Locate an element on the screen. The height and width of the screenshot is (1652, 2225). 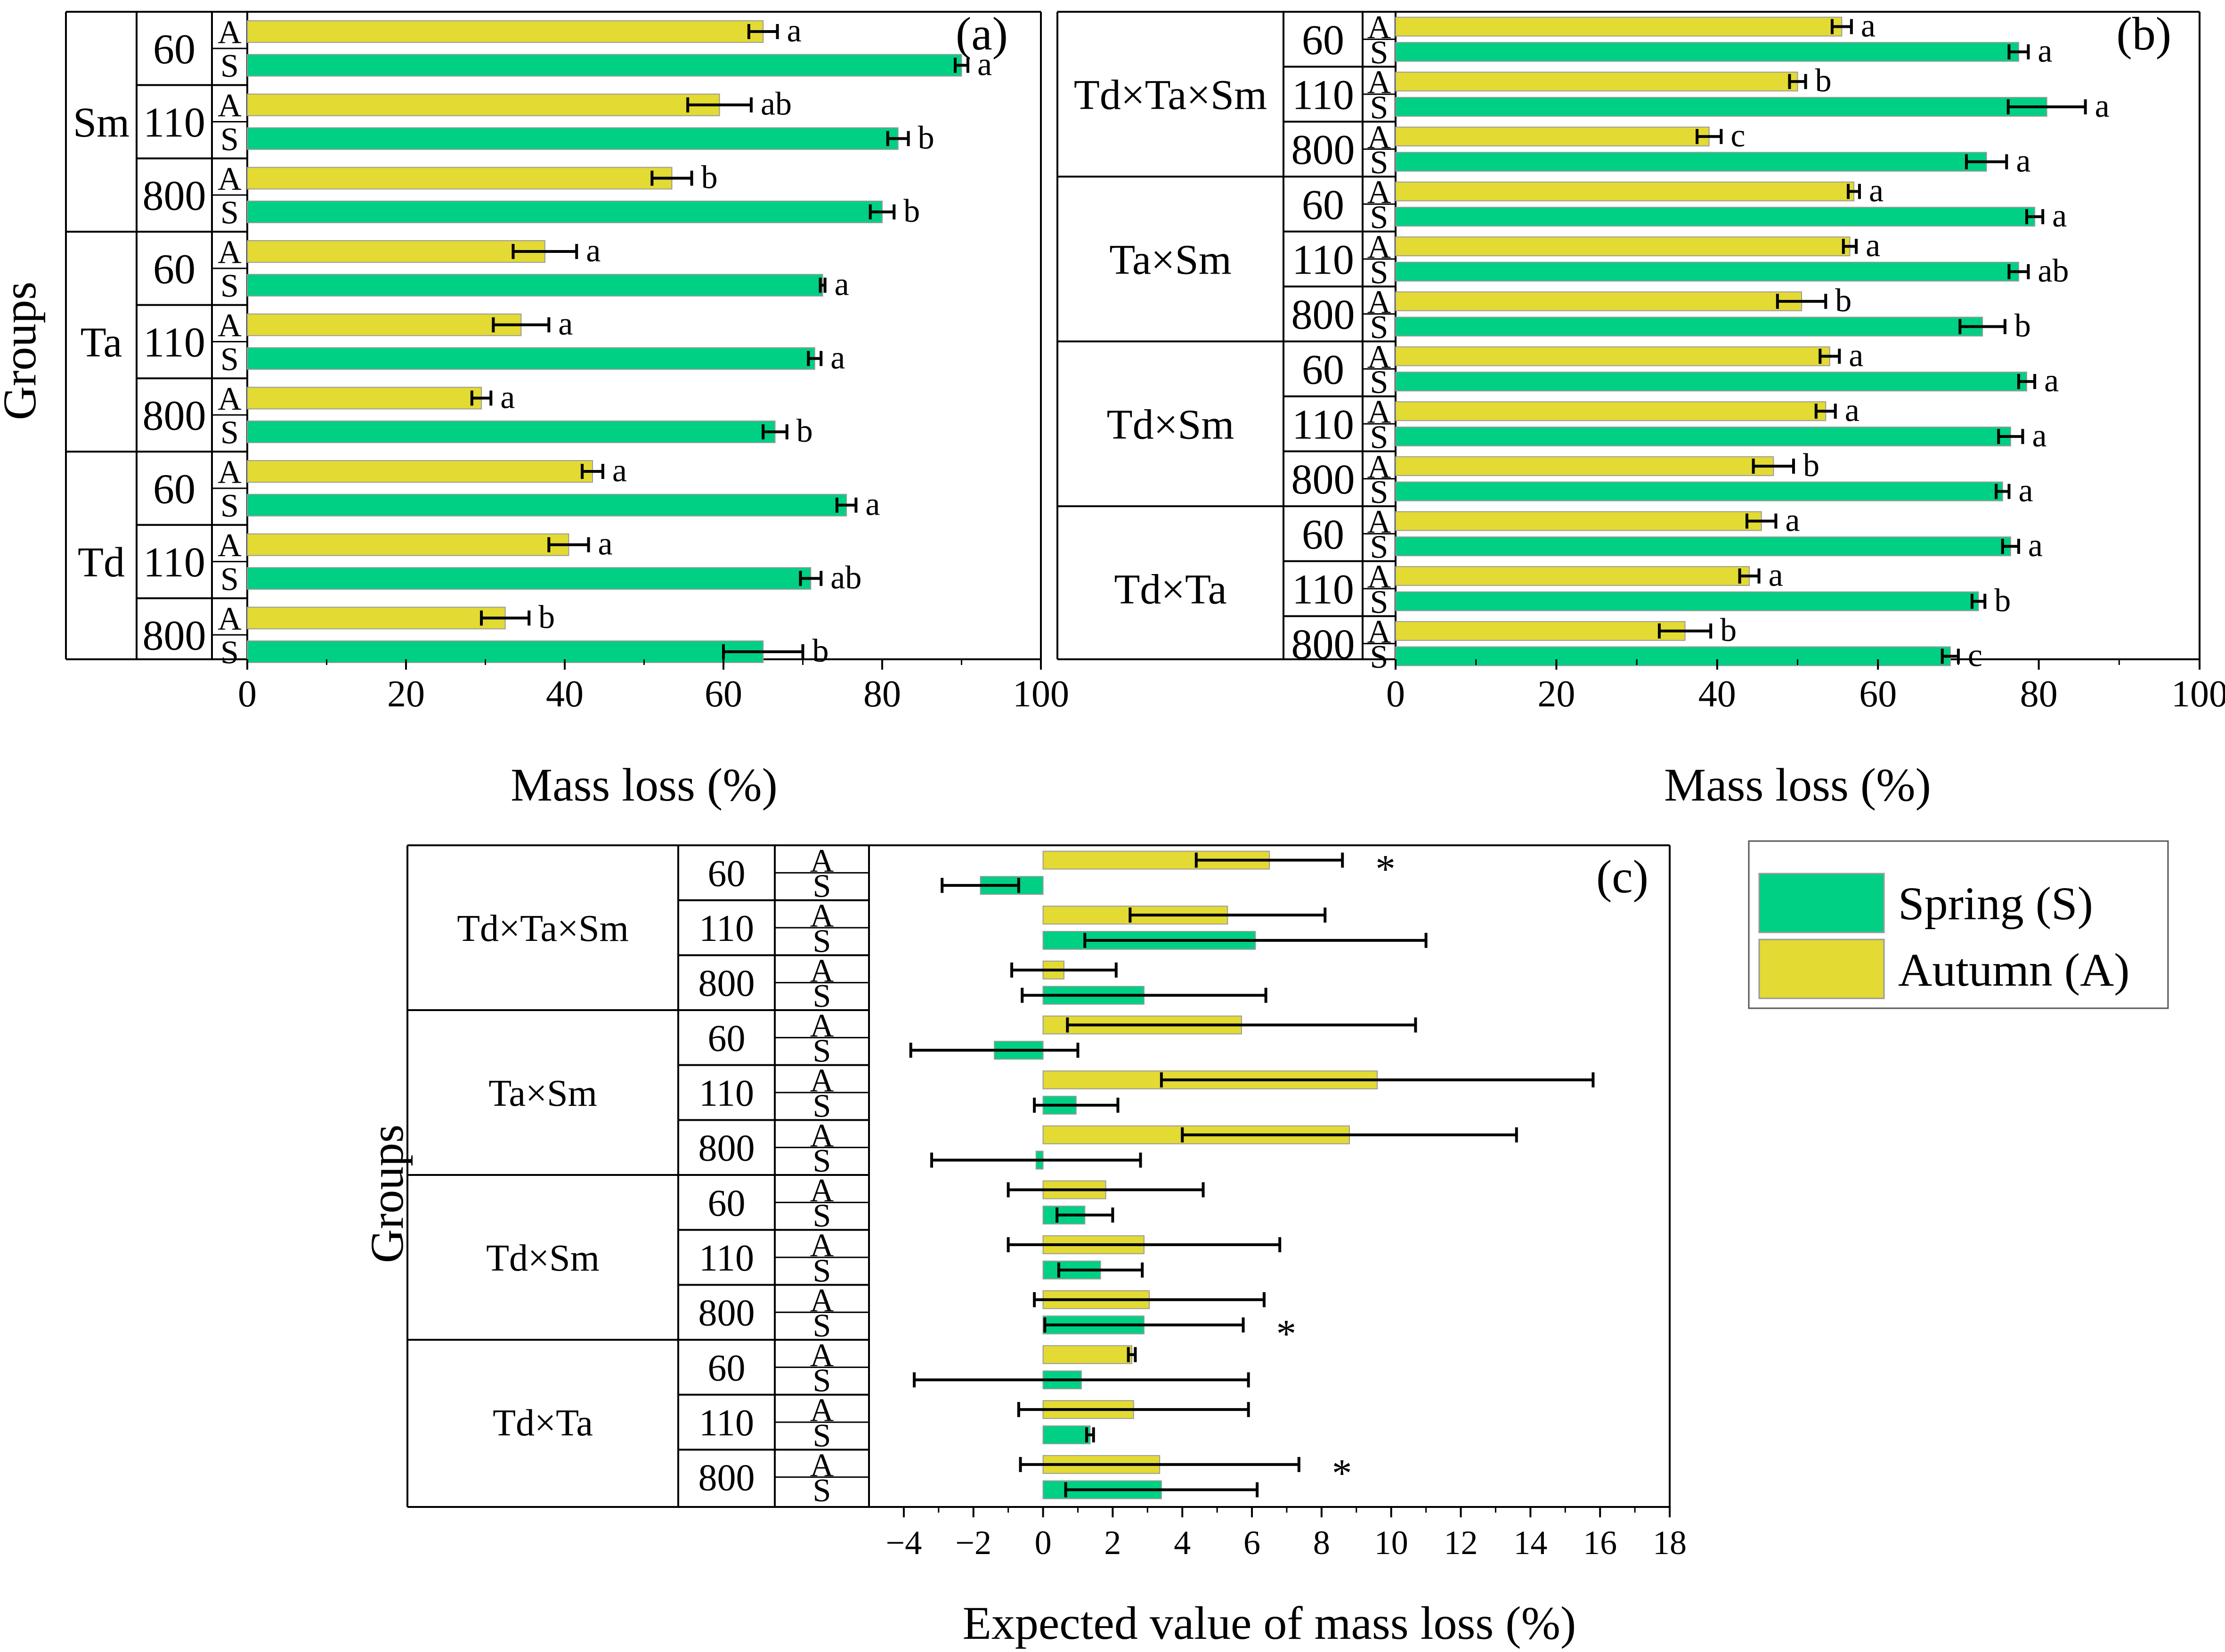
group-label: Ta×Sm is located at coordinates (542, 1093).